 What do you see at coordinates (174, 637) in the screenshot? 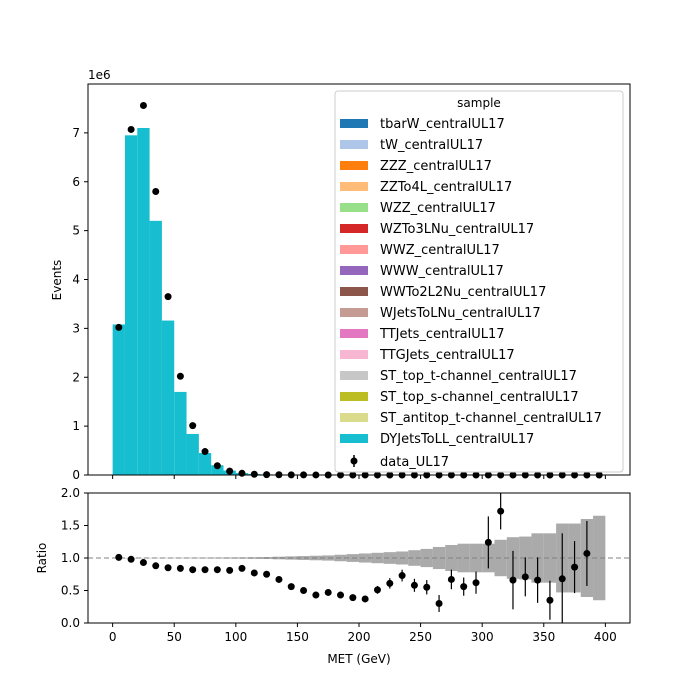
I see `x-tick-label: 50` at bounding box center [174, 637].